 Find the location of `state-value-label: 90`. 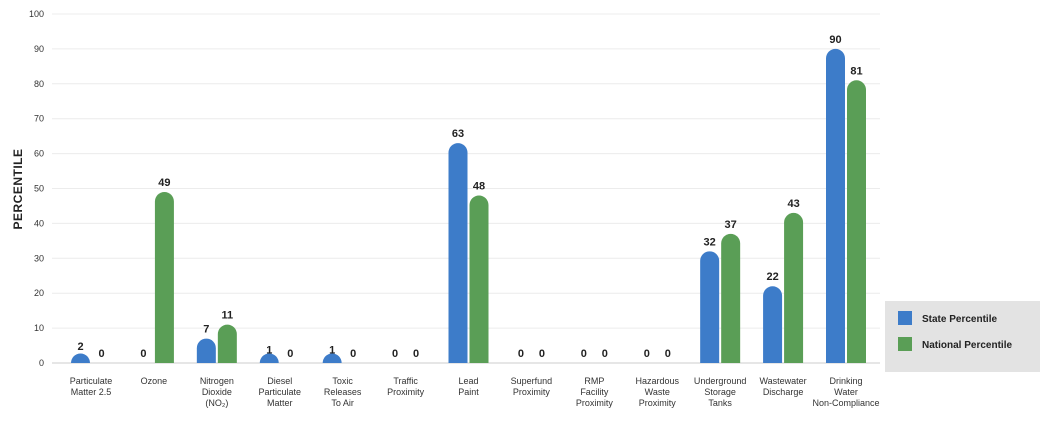

state-value-label: 90 is located at coordinates (835, 40).